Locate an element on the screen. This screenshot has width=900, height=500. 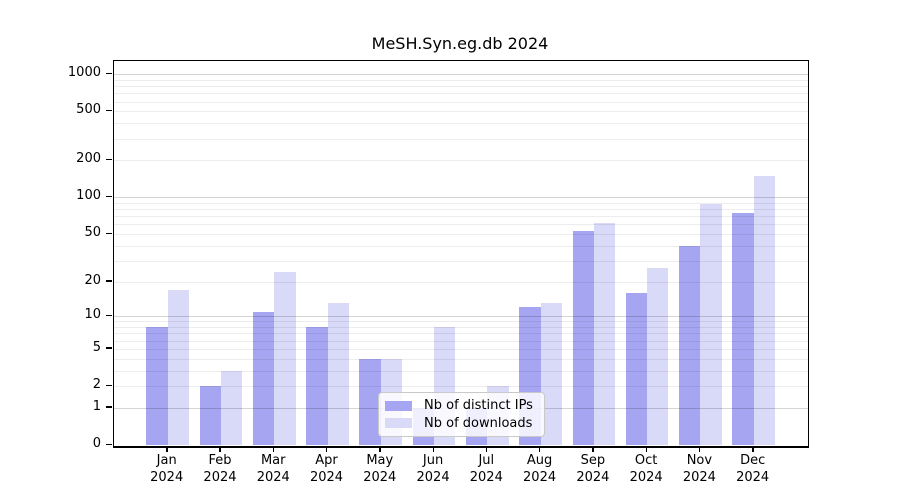
y-tick-label: 1 is located at coordinates (96, 406).